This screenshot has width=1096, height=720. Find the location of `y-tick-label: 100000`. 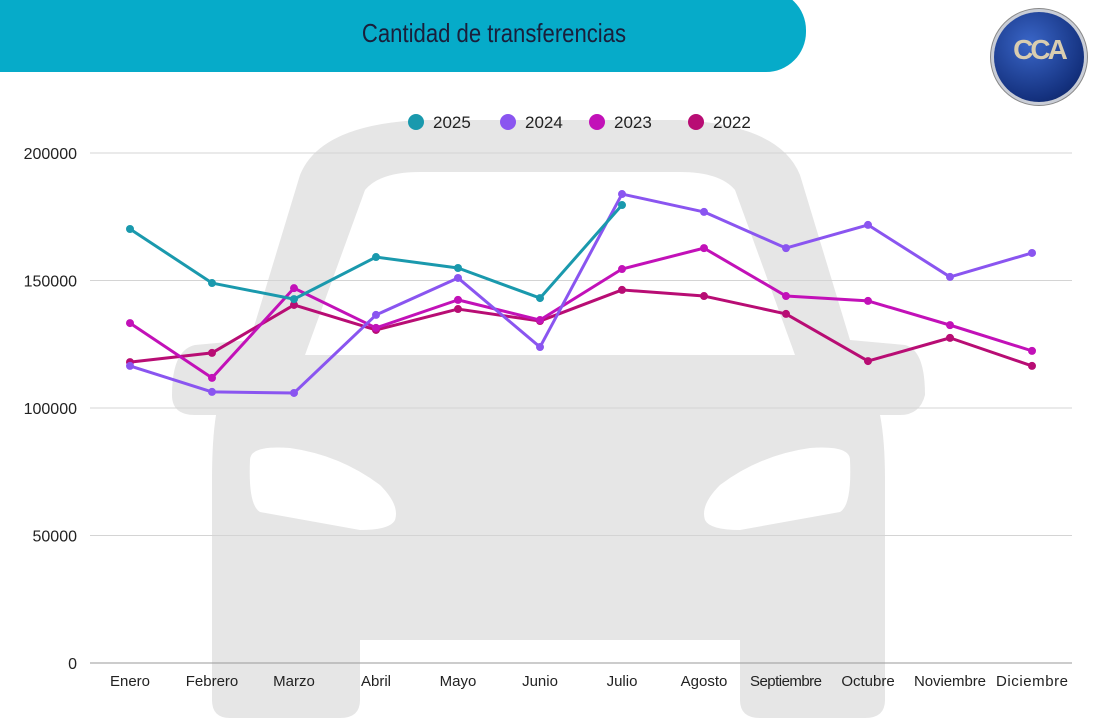

y-tick-label: 100000 is located at coordinates (50, 409).